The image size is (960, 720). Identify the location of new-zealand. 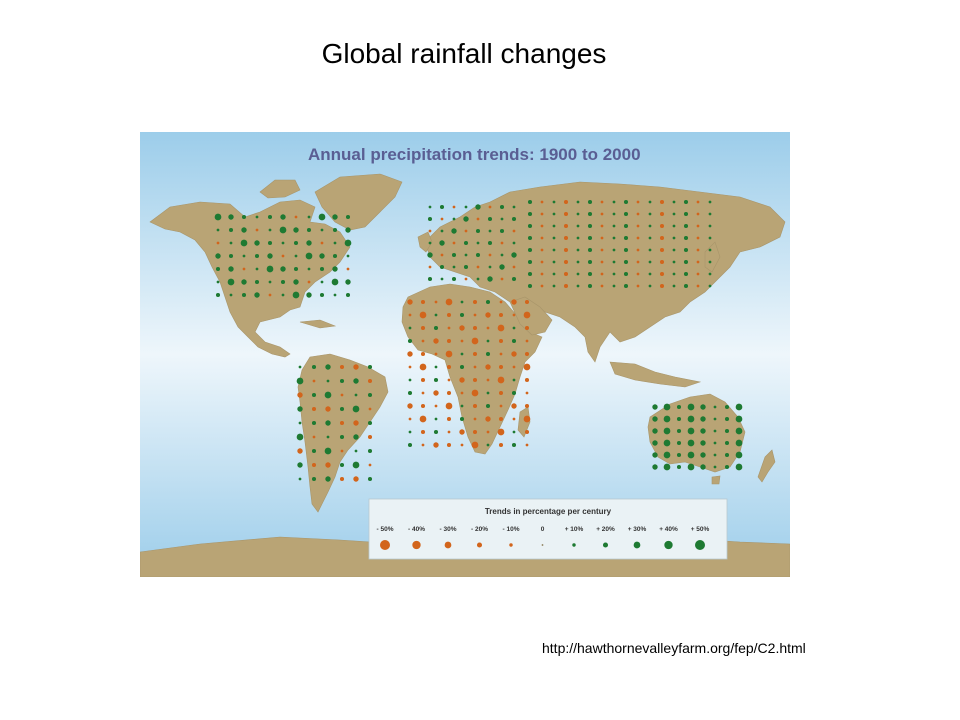
(766, 466).